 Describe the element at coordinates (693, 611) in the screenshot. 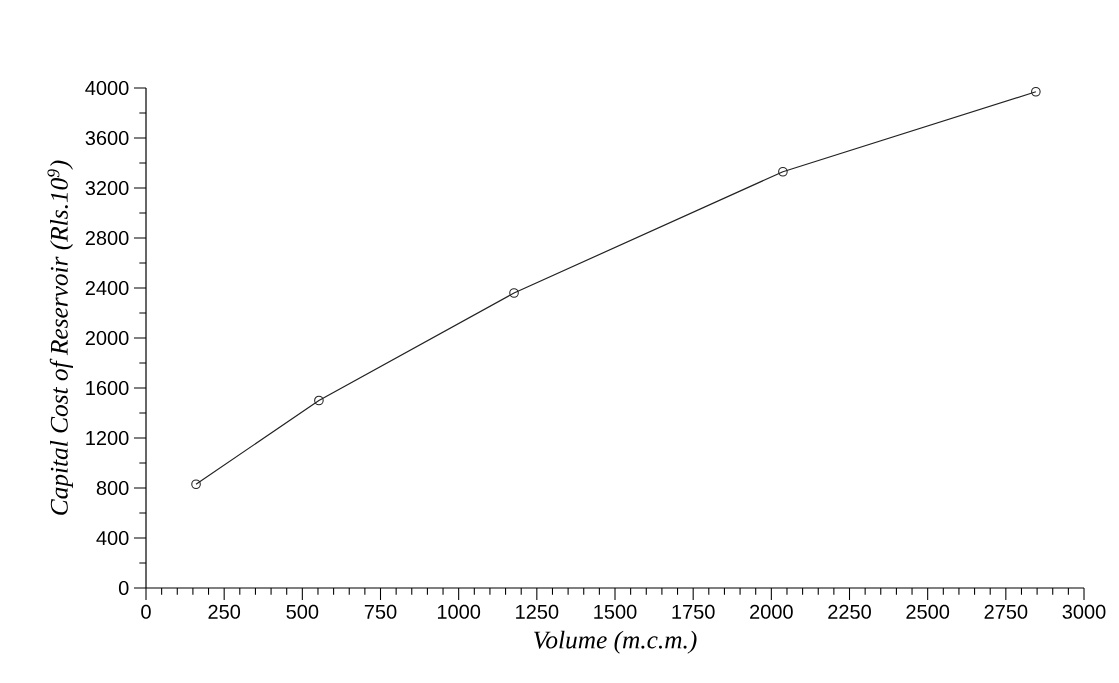

I see `x-tick-label: 1750` at that location.